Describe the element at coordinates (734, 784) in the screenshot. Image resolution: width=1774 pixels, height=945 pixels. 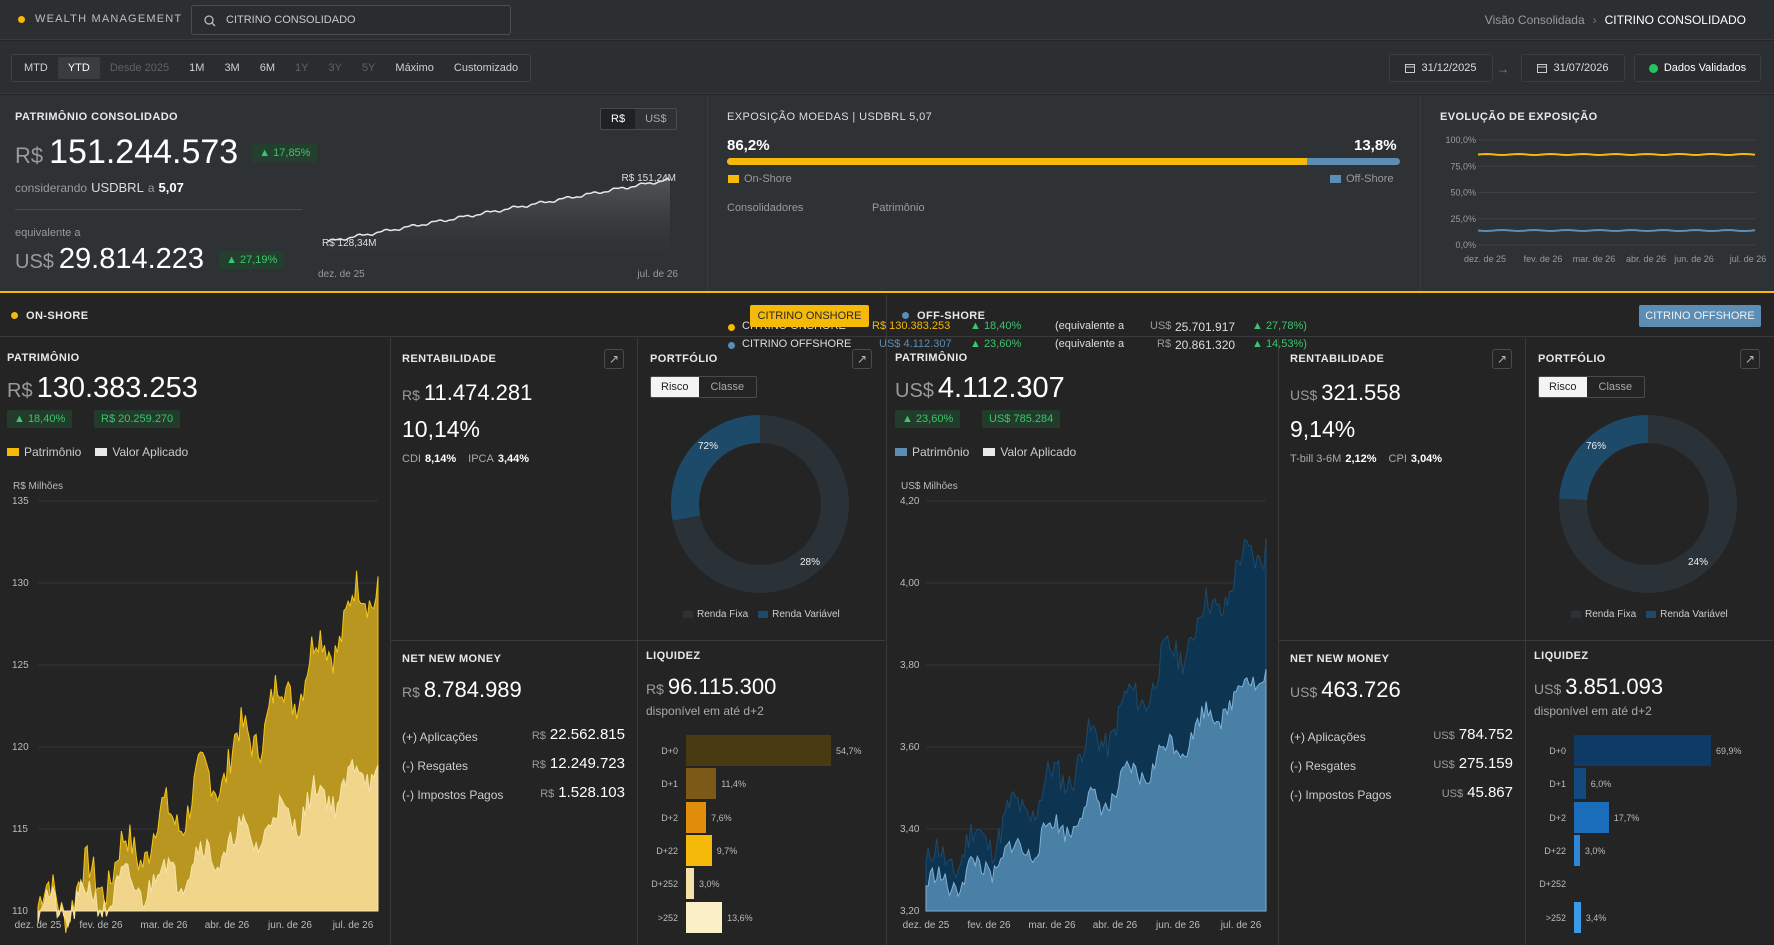
I see `liquidez-bar-label: 11,4%` at that location.